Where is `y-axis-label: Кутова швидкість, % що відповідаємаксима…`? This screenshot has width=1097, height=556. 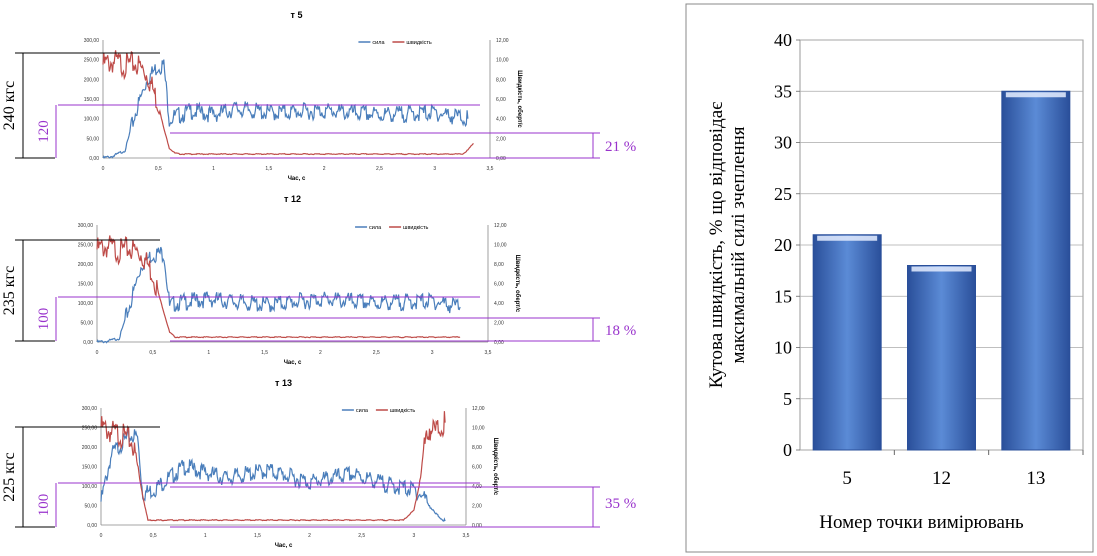 y-axis-label: Кутова швидкість, % що відповідаємаксима… is located at coordinates (727, 245).